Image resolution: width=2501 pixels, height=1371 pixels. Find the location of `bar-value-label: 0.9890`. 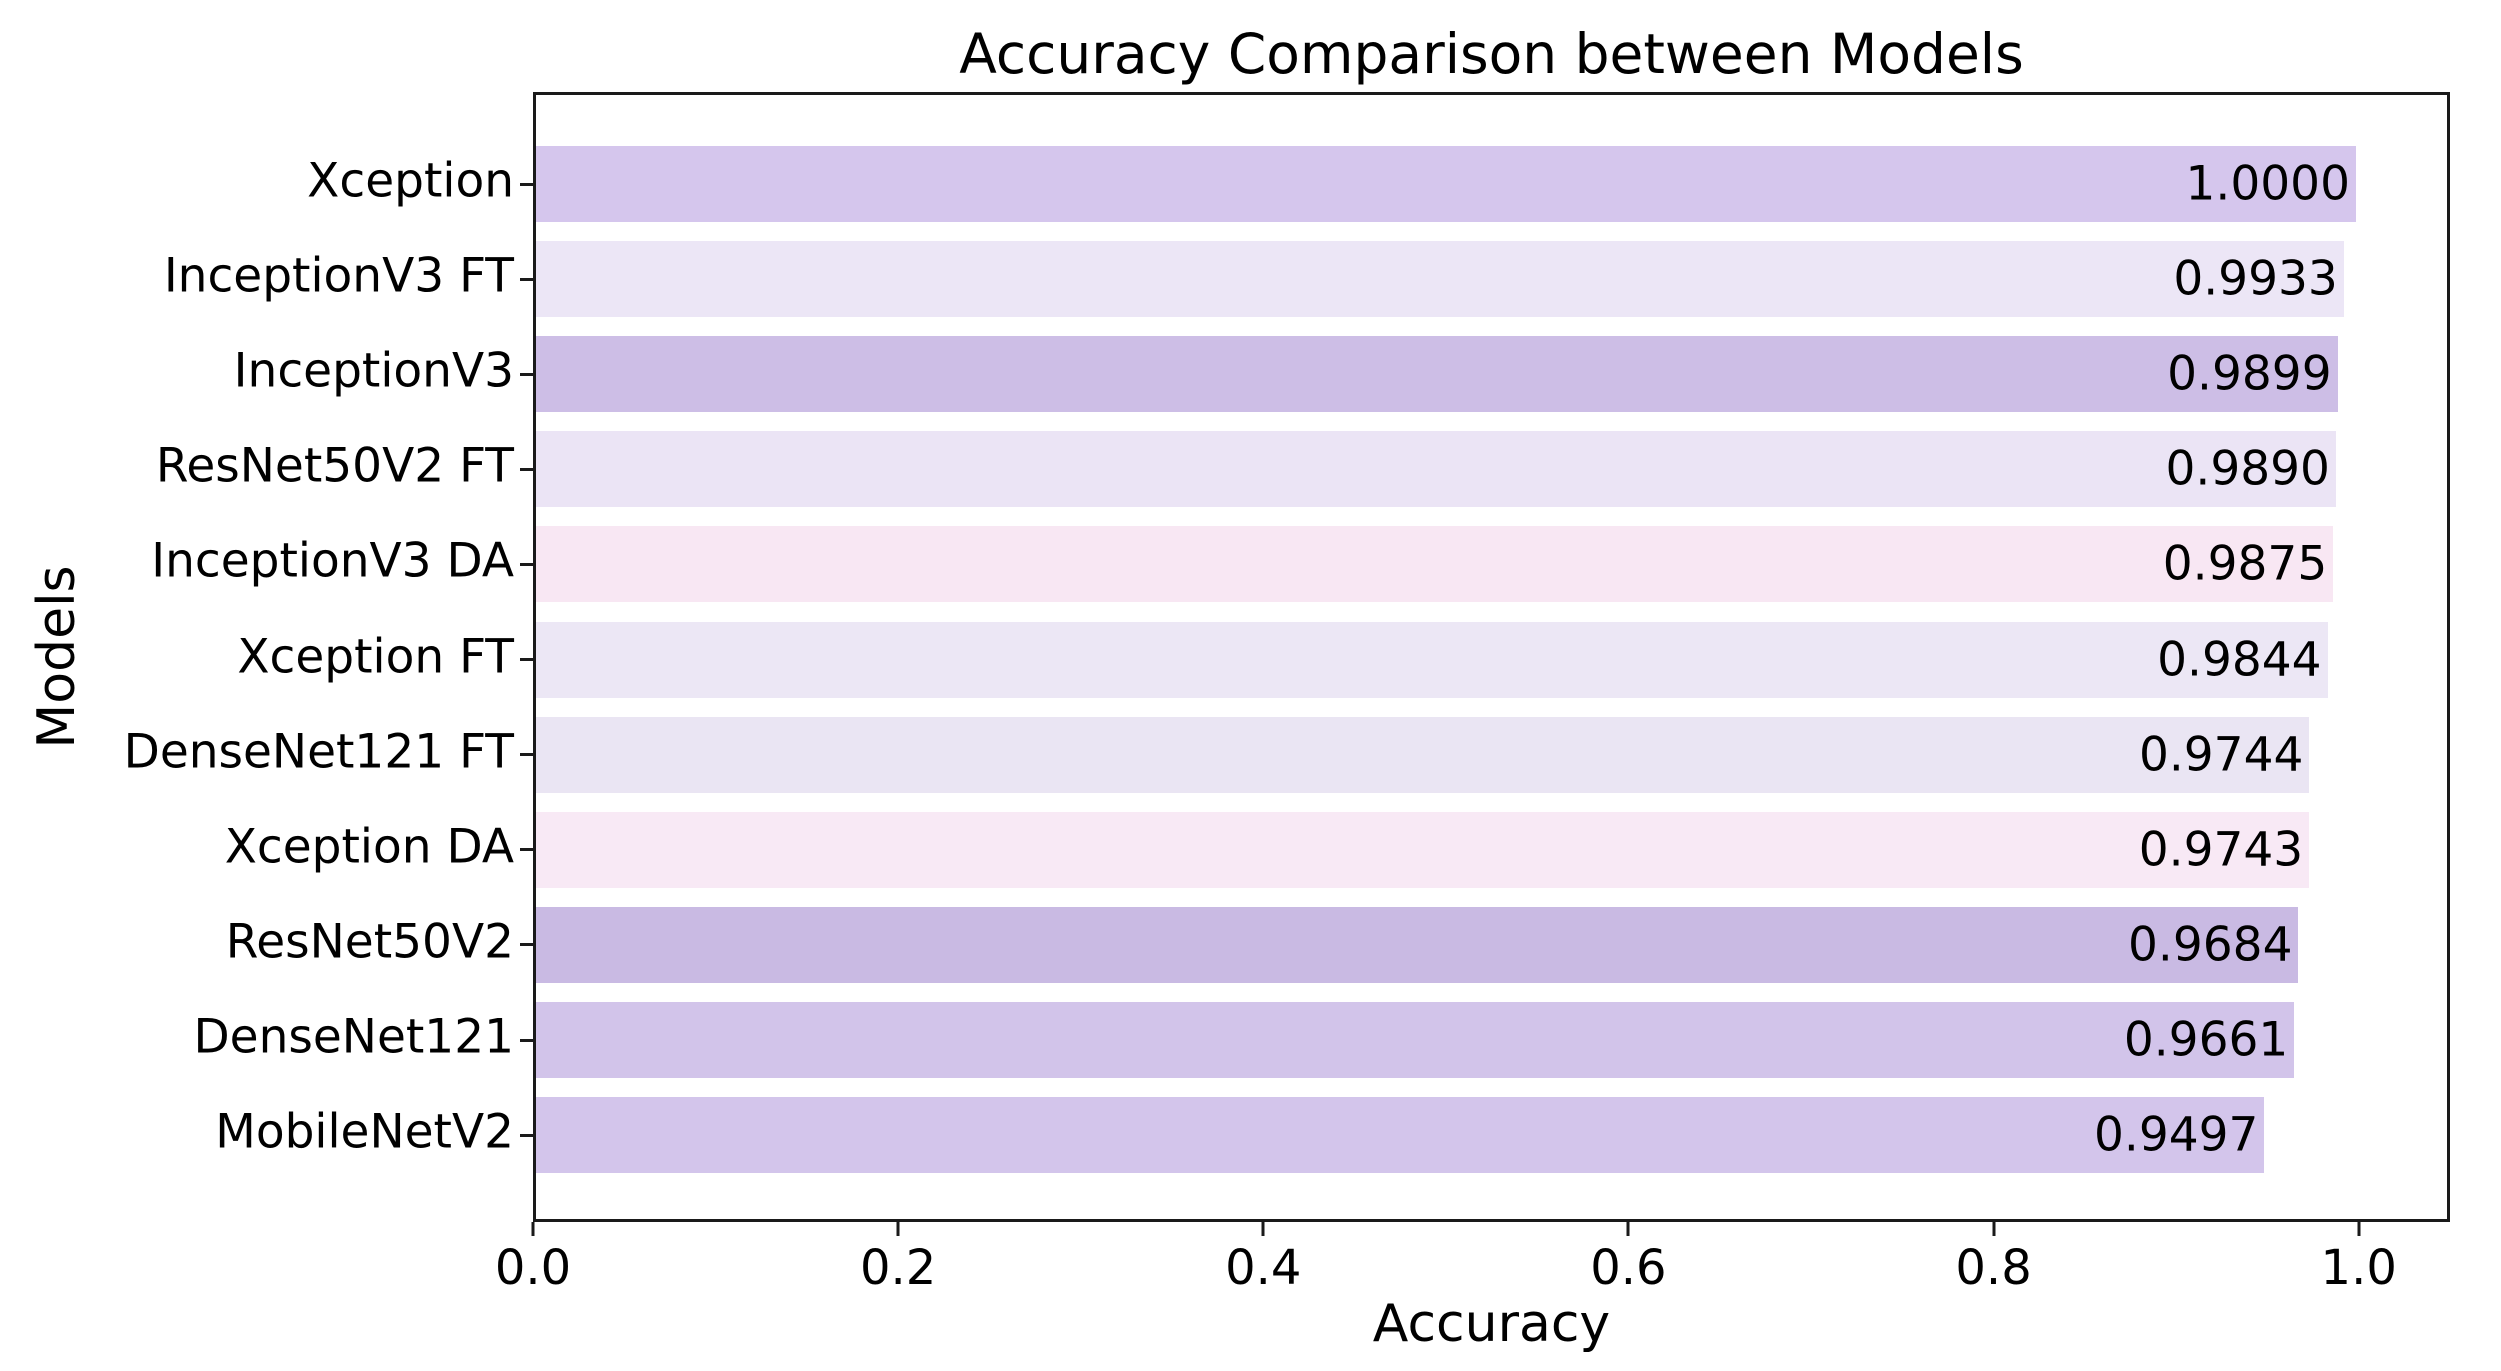

bar-value-label: 0.9890 is located at coordinates (2247, 469).